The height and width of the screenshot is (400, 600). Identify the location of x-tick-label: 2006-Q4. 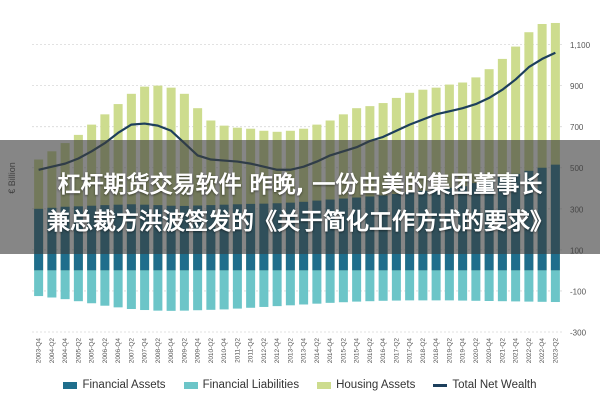
(118, 351).